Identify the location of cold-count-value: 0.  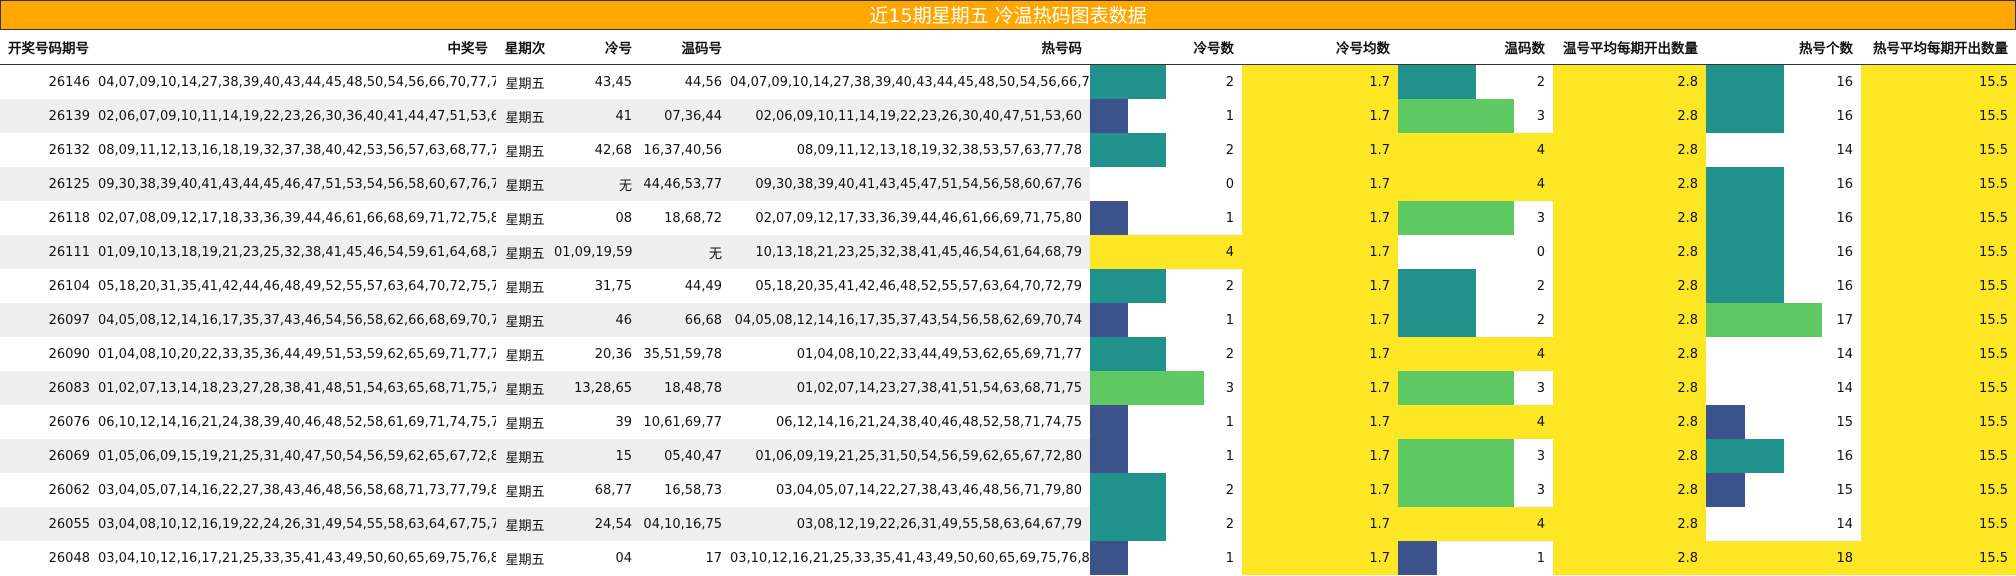
(1229, 184).